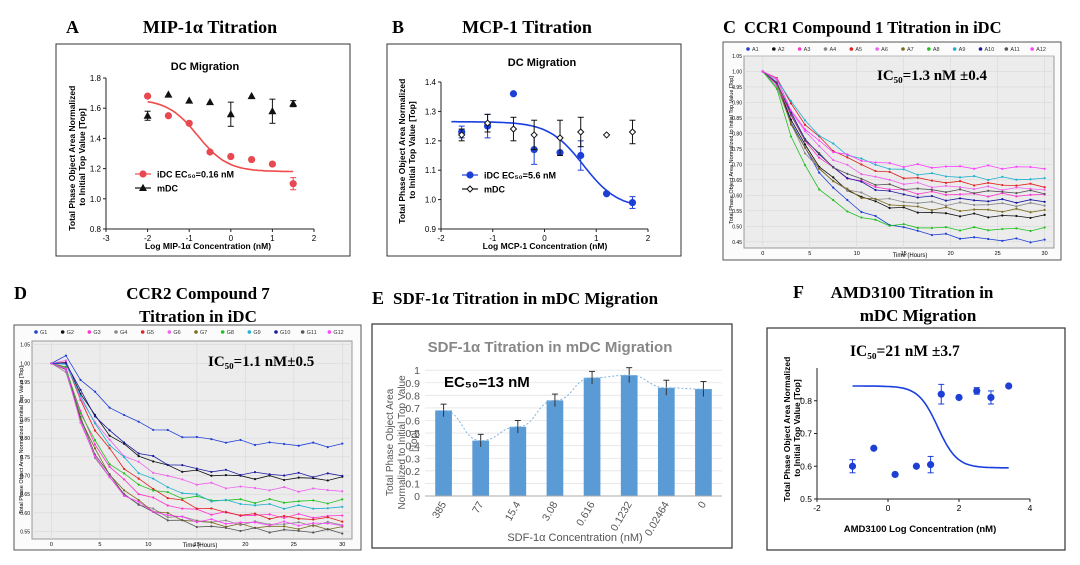 Image resolution: width=1080 pixels, height=565 pixels. What do you see at coordinates (203, 150) in the screenshot?
I see `panel-a-frame` at bounding box center [203, 150].